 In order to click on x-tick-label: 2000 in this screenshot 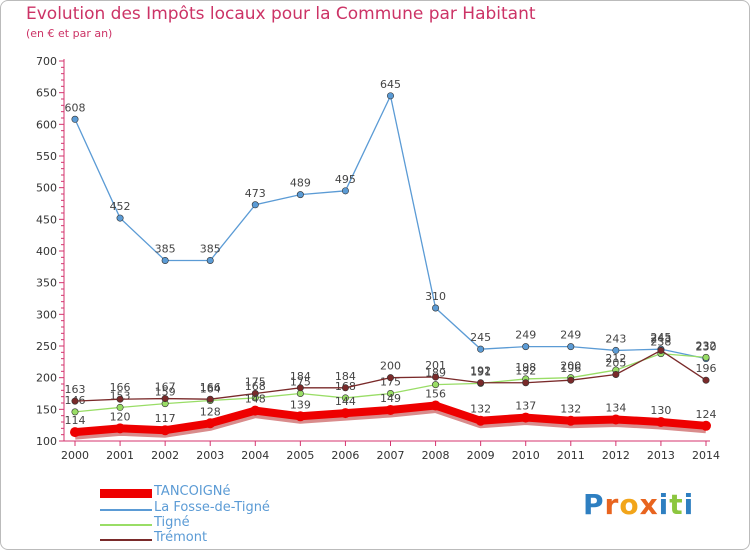, I will do `click(75, 455)`.